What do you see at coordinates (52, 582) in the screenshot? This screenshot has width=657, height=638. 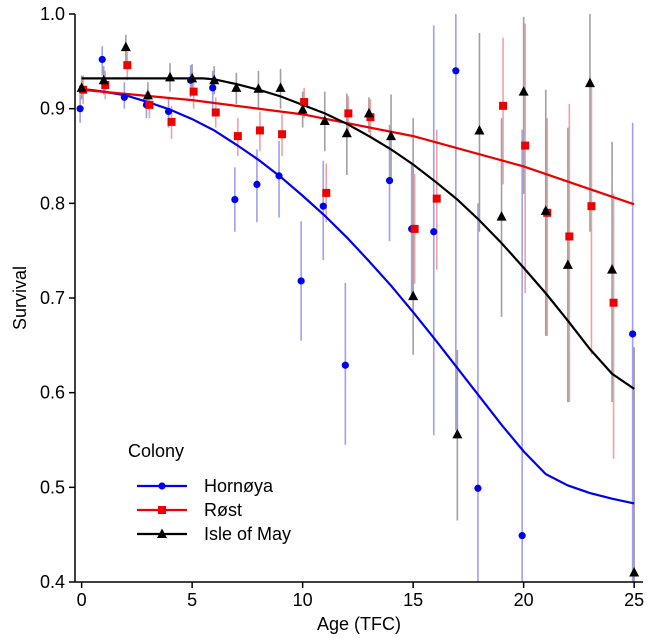 I see `y-tick-label: 0.4` at bounding box center [52, 582].